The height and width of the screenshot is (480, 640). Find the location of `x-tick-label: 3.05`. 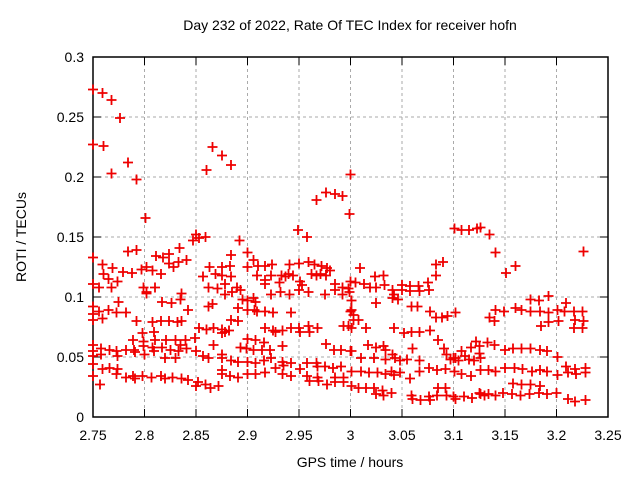

x-tick-label: 3.05 is located at coordinates (401, 435).